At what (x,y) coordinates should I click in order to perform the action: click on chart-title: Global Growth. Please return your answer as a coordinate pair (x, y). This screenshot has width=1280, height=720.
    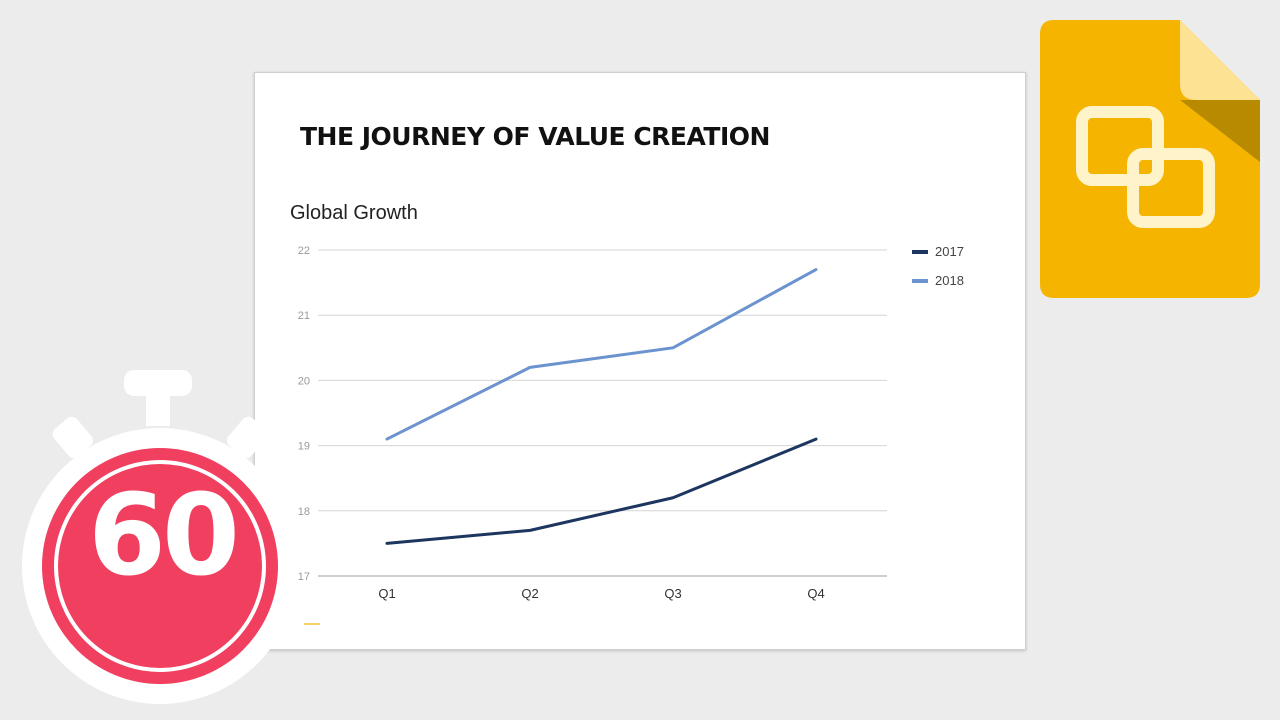
    Looking at the image, I should click on (354, 213).